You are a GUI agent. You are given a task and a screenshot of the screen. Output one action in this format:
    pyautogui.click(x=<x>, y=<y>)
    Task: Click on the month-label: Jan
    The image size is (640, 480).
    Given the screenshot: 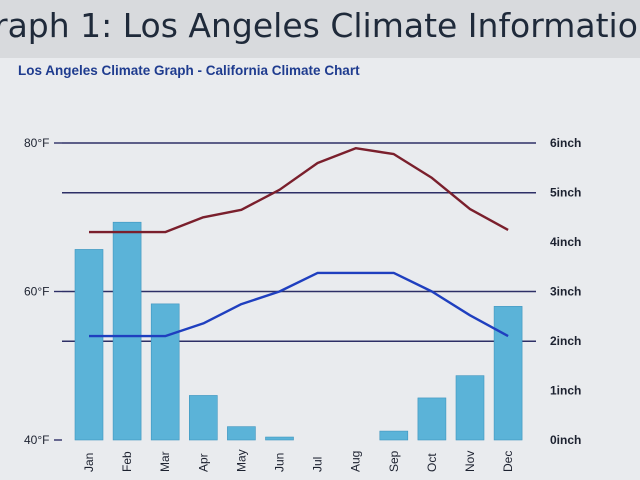 What is the action you would take?
    pyautogui.click(x=89, y=462)
    